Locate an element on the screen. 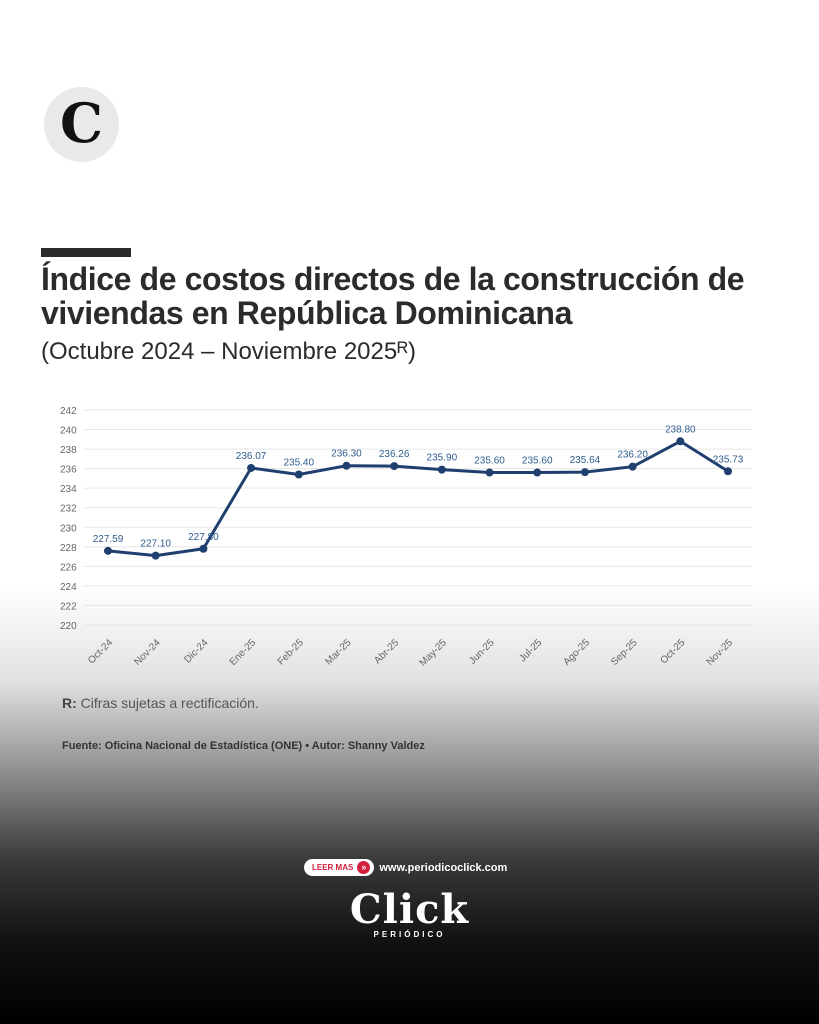  data-label: 227.59 is located at coordinates (108, 539).